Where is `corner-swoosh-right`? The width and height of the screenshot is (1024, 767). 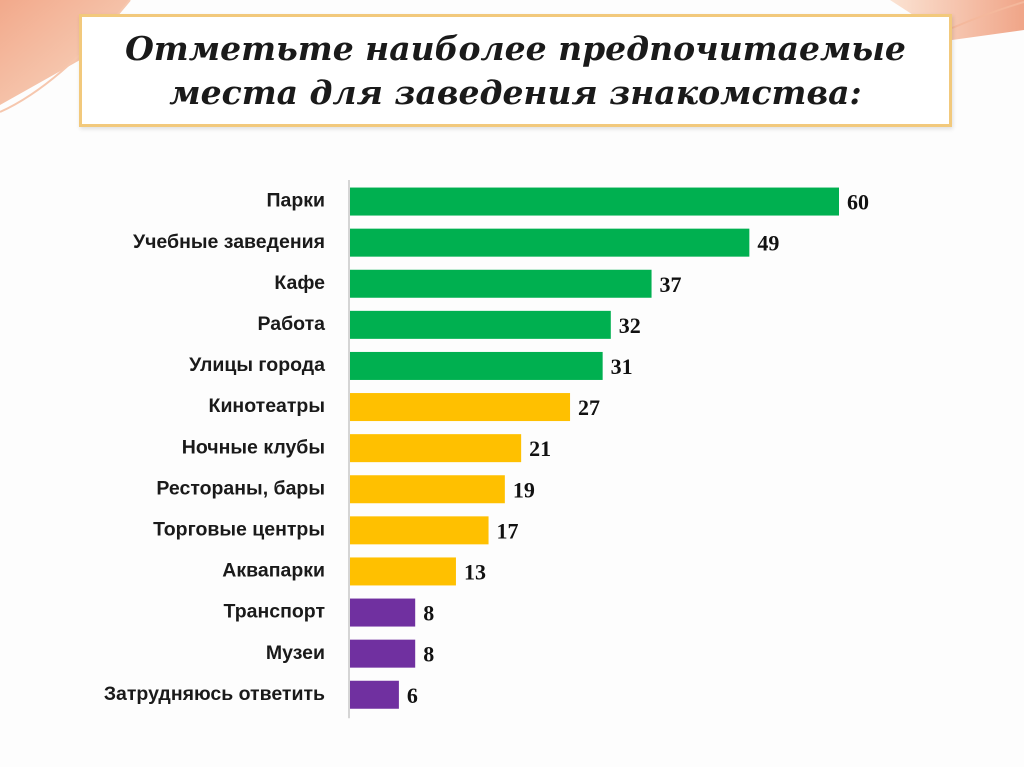 corner-swoosh-right is located at coordinates (957, 20).